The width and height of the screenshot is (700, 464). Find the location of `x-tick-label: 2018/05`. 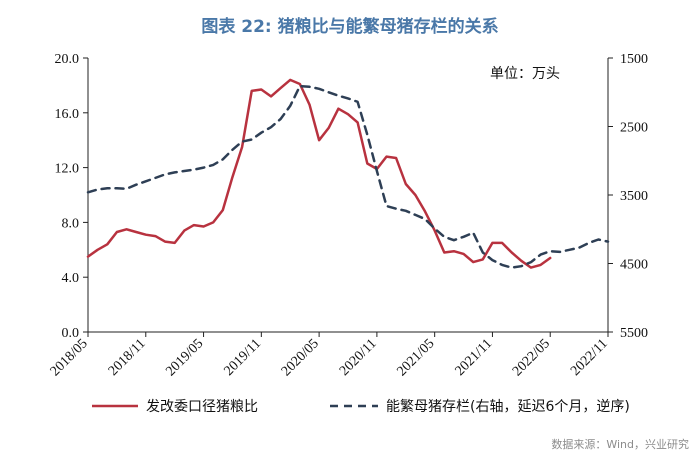

x-tick-label: 2018/05 is located at coordinates (69, 357).